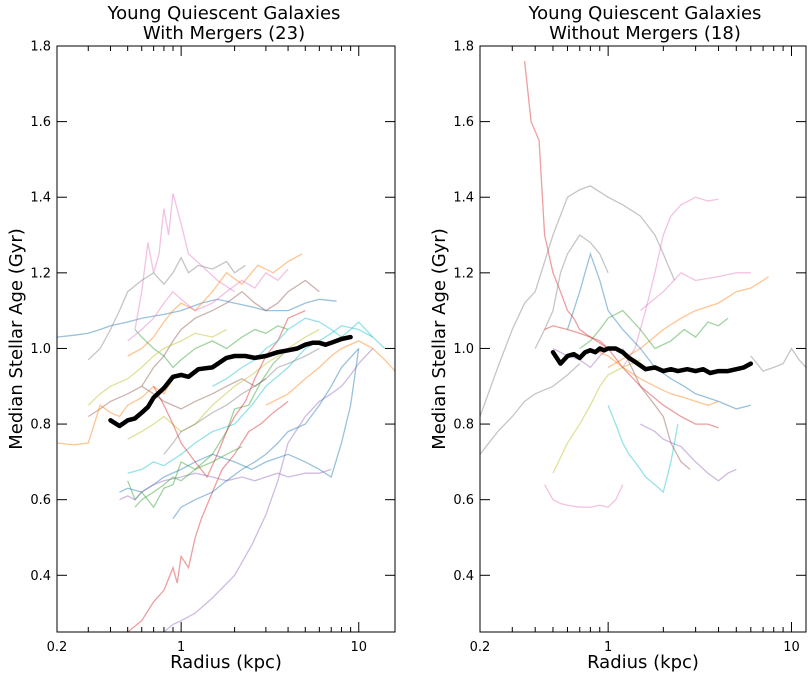 The height and width of the screenshot is (677, 809). Describe the element at coordinates (224, 33) in the screenshot. I see `panel-title-line-2: With Mergers (23)` at that location.